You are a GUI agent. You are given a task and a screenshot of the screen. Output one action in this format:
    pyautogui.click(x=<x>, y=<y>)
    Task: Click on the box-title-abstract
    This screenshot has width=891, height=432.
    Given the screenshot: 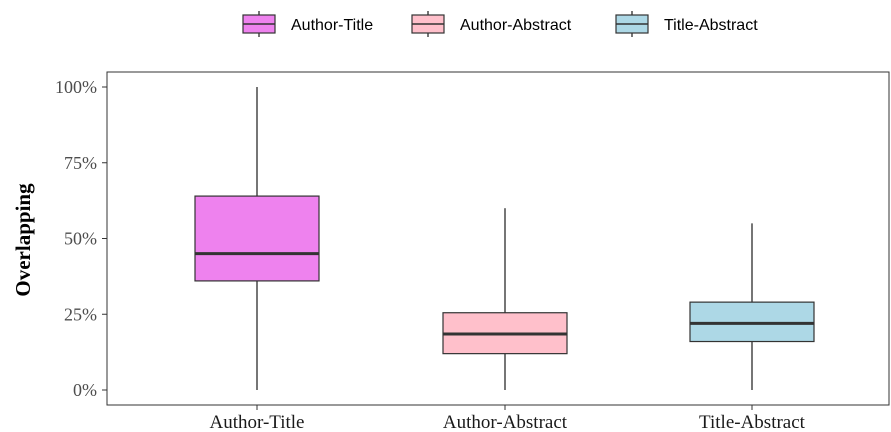 What is the action you would take?
    pyautogui.click(x=752, y=306)
    